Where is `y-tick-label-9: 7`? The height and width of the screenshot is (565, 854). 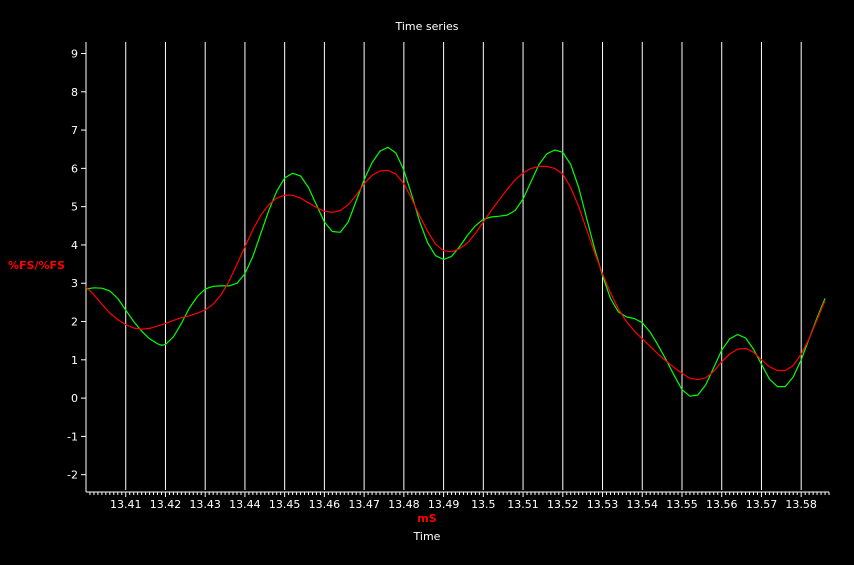
y-tick-label-9: 7 is located at coordinates (74, 130).